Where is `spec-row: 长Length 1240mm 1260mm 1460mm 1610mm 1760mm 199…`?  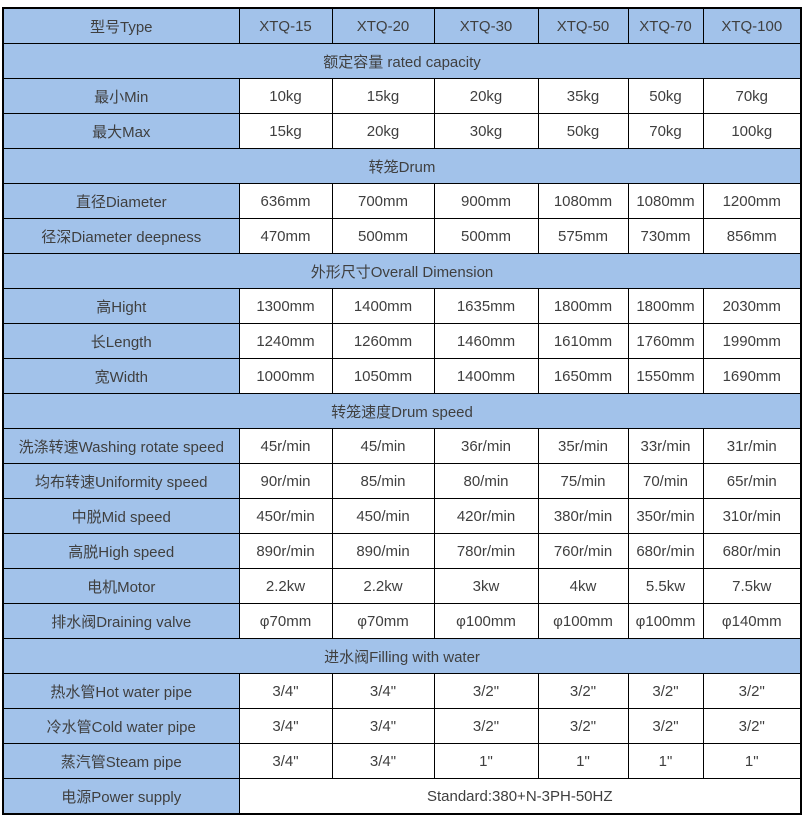 spec-row: 长Length 1240mm 1260mm 1460mm 1610mm 1760mm 199… is located at coordinates (402, 341).